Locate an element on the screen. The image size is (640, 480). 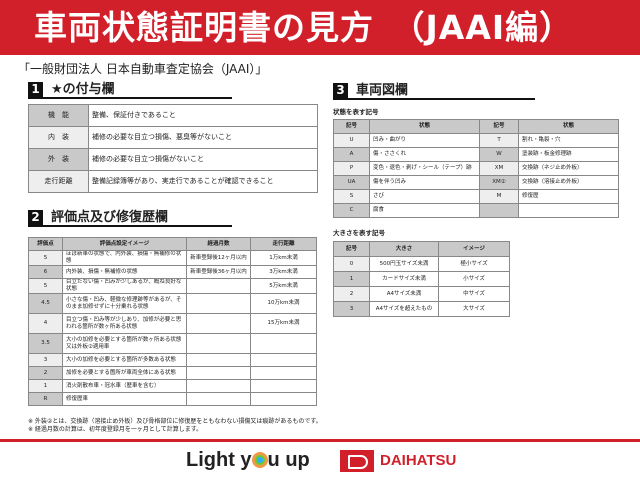
table-row: P 変色・退色・剥げ・シール（テープ）跡 XM 交換跡（ネジ止め外板） is located at coordinates (476, 168).